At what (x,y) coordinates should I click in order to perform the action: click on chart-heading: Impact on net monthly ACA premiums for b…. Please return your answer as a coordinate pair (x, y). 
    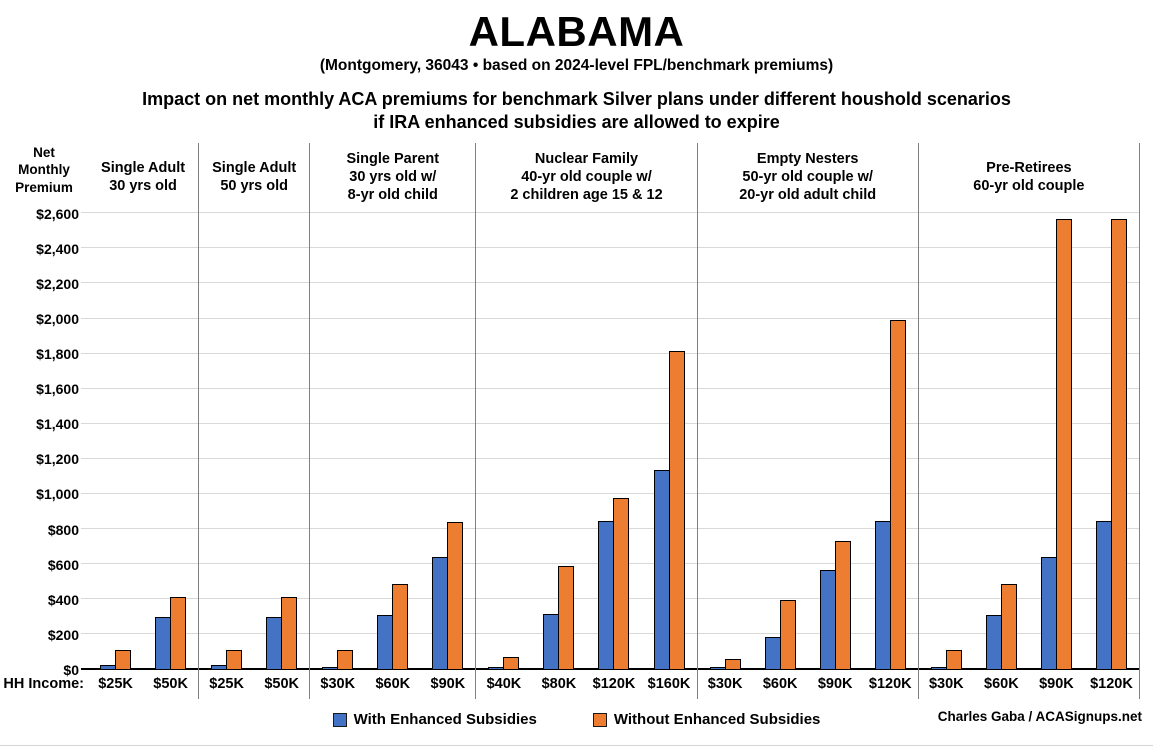
    Looking at the image, I should click on (576, 111).